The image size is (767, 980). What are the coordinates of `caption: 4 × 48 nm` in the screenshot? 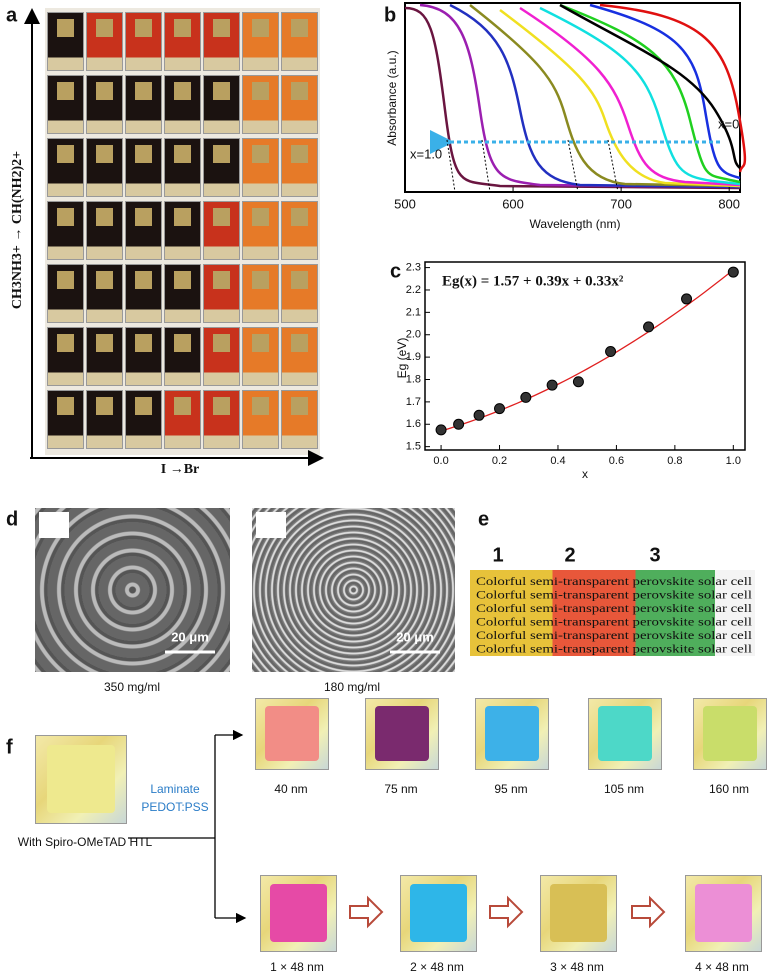 It's located at (722, 967).